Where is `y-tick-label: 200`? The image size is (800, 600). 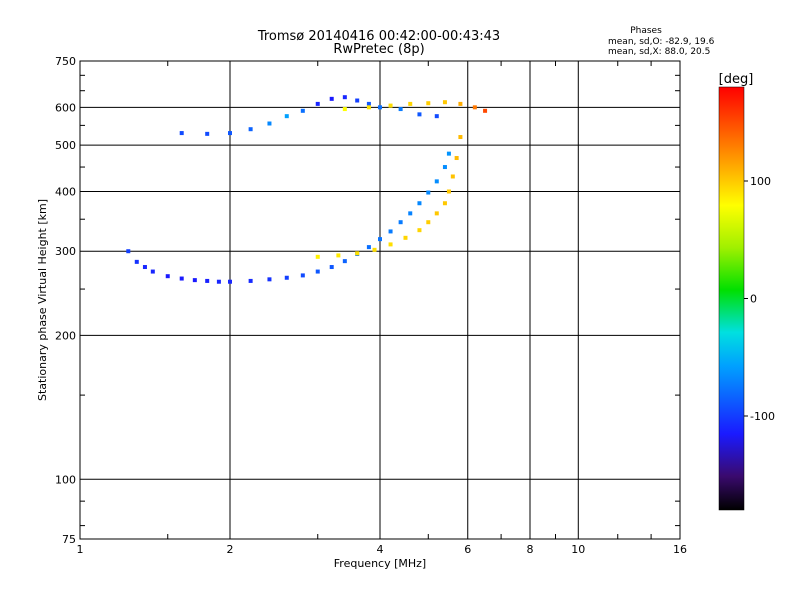
y-tick-label: 200 is located at coordinates (65, 335).